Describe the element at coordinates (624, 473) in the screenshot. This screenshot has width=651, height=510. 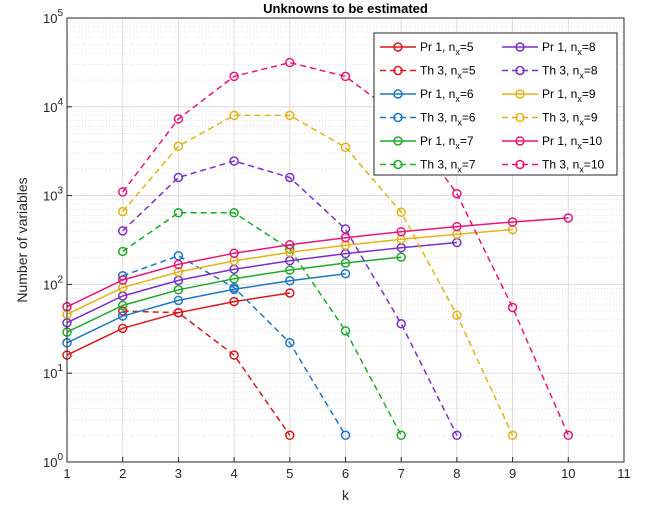
I see `x-tick-label: 11` at that location.